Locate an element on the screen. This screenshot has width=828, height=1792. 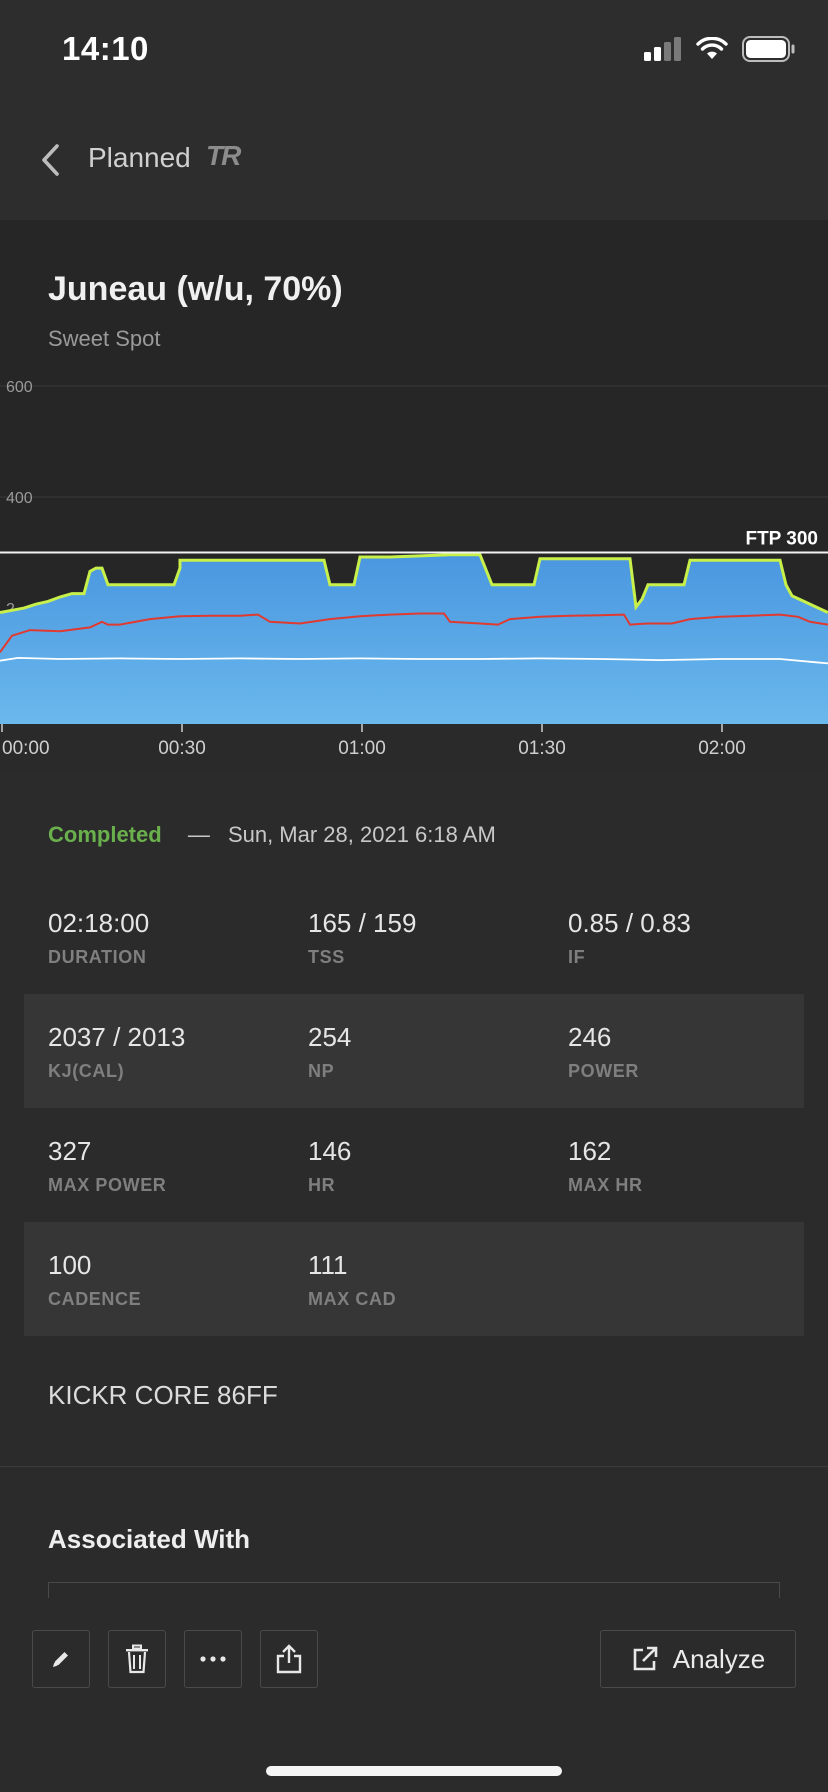
x-tick-label: 01:30 is located at coordinates (542, 748).